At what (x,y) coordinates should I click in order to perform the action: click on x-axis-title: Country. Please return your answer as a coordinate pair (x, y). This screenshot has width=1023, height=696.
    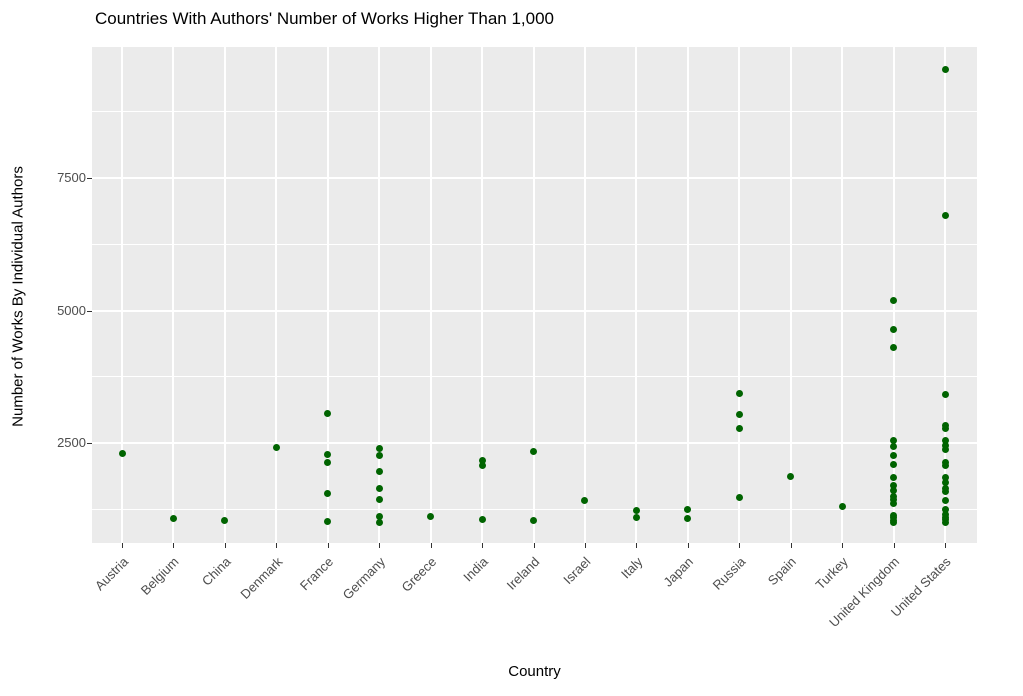
    Looking at the image, I should click on (534, 671).